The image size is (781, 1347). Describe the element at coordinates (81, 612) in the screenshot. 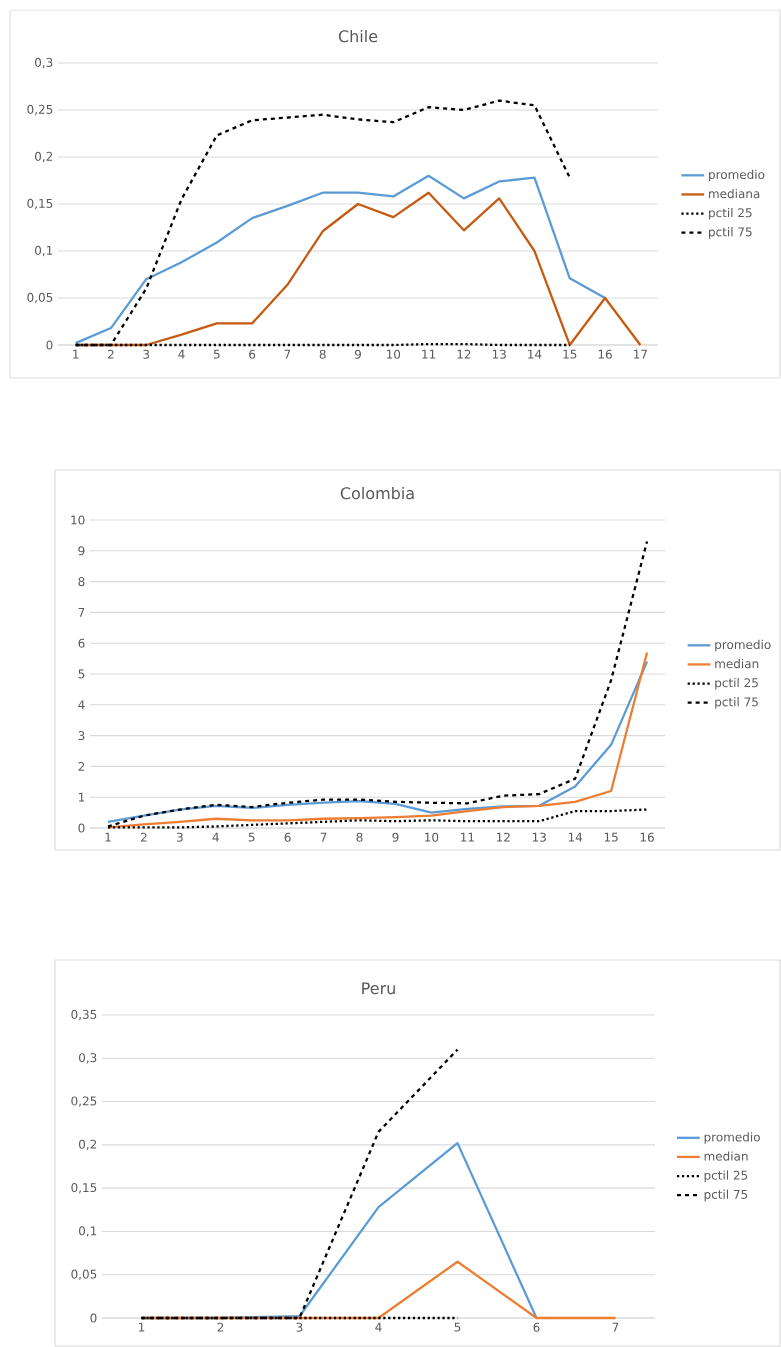

I see `y-tick-label: 7` at that location.